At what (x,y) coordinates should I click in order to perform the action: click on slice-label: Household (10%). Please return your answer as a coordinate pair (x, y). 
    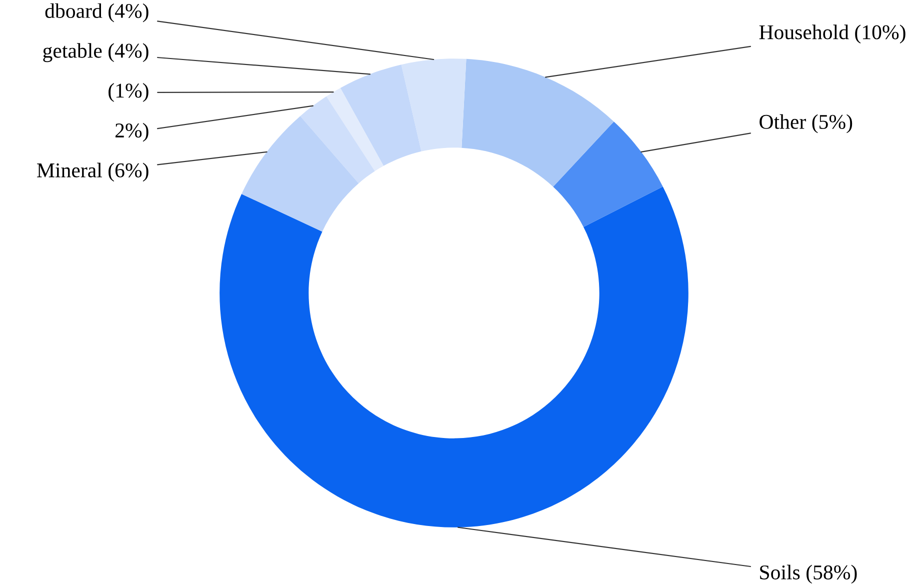
    Looking at the image, I should click on (832, 34).